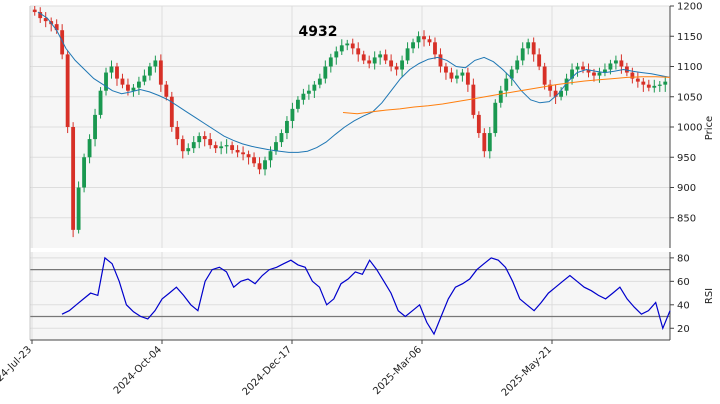 The height and width of the screenshot is (404, 720). What do you see at coordinates (683, 282) in the screenshot?
I see `rsi-y-tick-label: 60` at bounding box center [683, 282].